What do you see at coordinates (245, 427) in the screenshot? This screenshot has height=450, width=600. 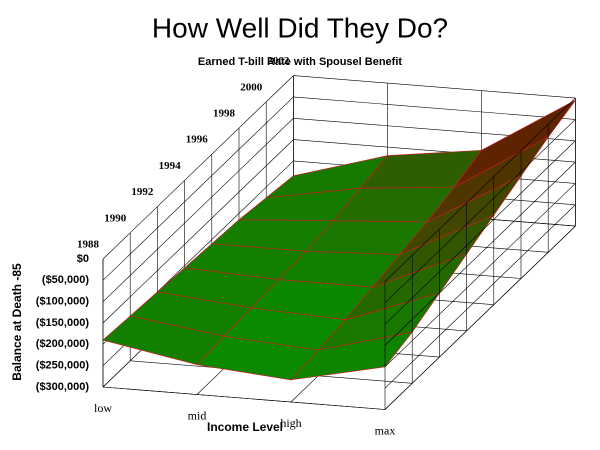 I see `x-axis-title: Income Level` at bounding box center [245, 427].